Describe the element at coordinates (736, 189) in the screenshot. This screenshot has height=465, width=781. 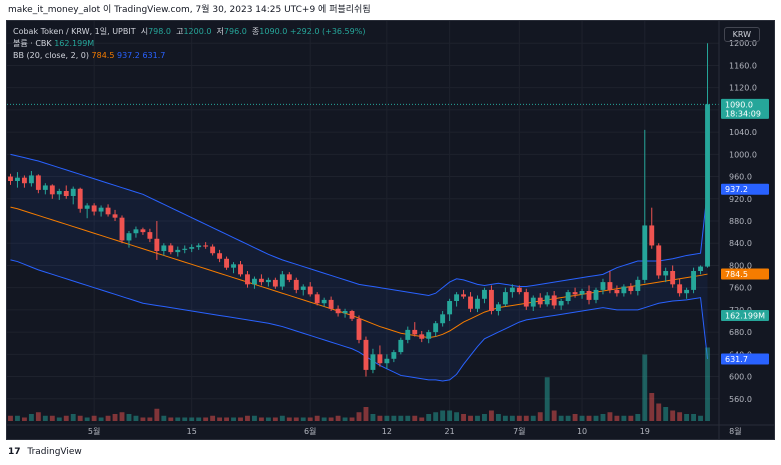
I see `axis-badge-label: 937.2` at that location.